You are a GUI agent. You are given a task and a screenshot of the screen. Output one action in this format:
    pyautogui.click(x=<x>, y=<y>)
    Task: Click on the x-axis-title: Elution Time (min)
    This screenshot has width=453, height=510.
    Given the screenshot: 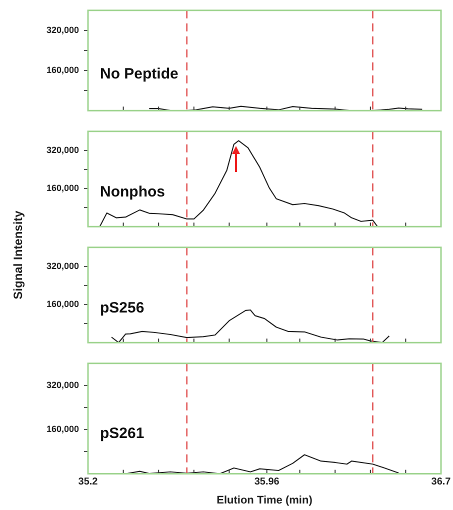 What is the action you would take?
    pyautogui.click(x=264, y=500)
    